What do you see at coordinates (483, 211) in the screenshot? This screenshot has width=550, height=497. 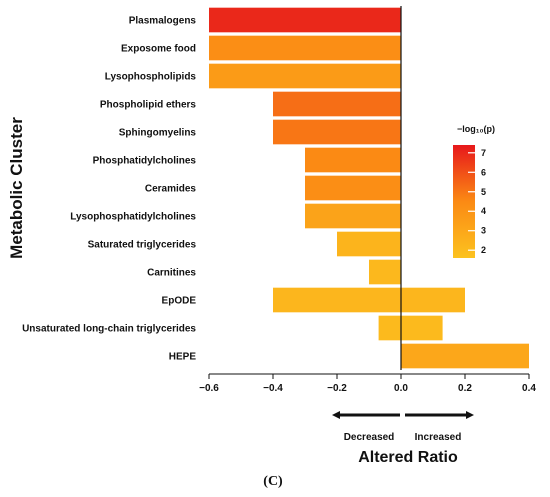 I see `legend-tick-label: 4` at bounding box center [483, 211].